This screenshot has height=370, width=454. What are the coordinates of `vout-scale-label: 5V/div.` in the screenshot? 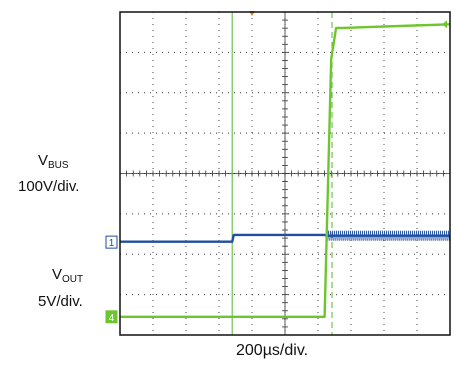 It's located at (60, 301).